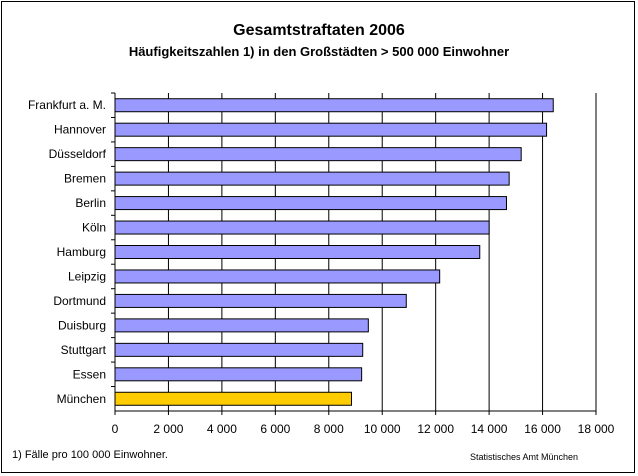 The image size is (638, 476). Describe the element at coordinates (90, 455) in the screenshot. I see `footnote: 1) Fälle pro 100 000 Einwohner.` at that location.